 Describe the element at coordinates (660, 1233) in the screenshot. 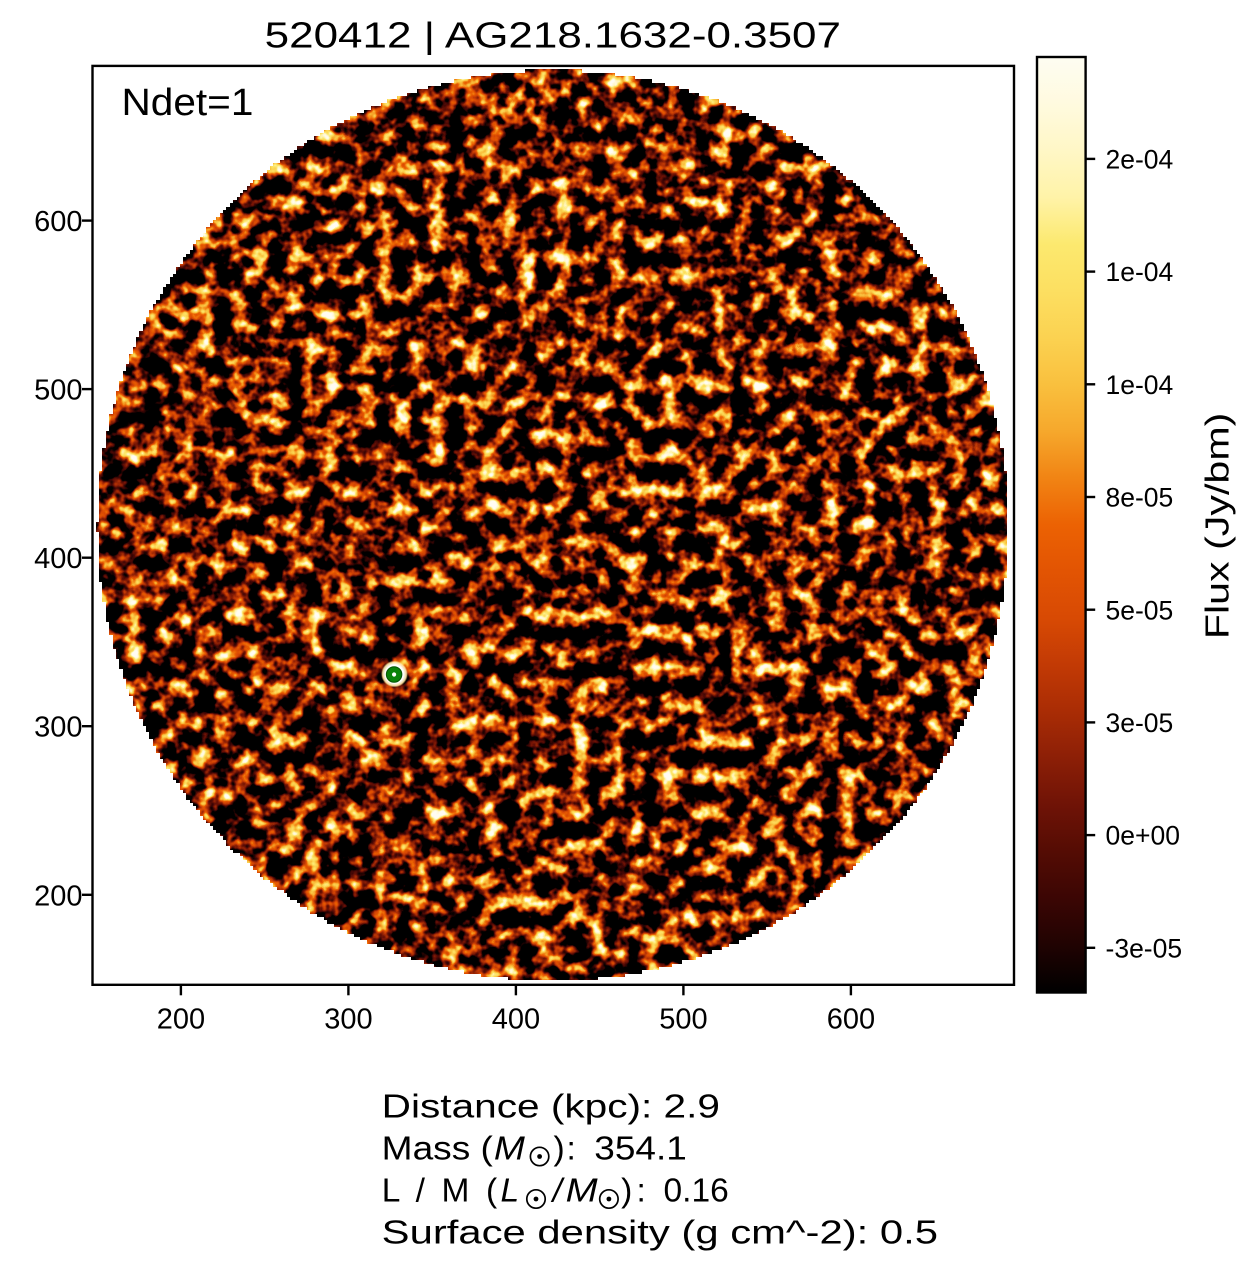

I see `svg-text: Surface density (g cm^-2): 0.5` at that location.